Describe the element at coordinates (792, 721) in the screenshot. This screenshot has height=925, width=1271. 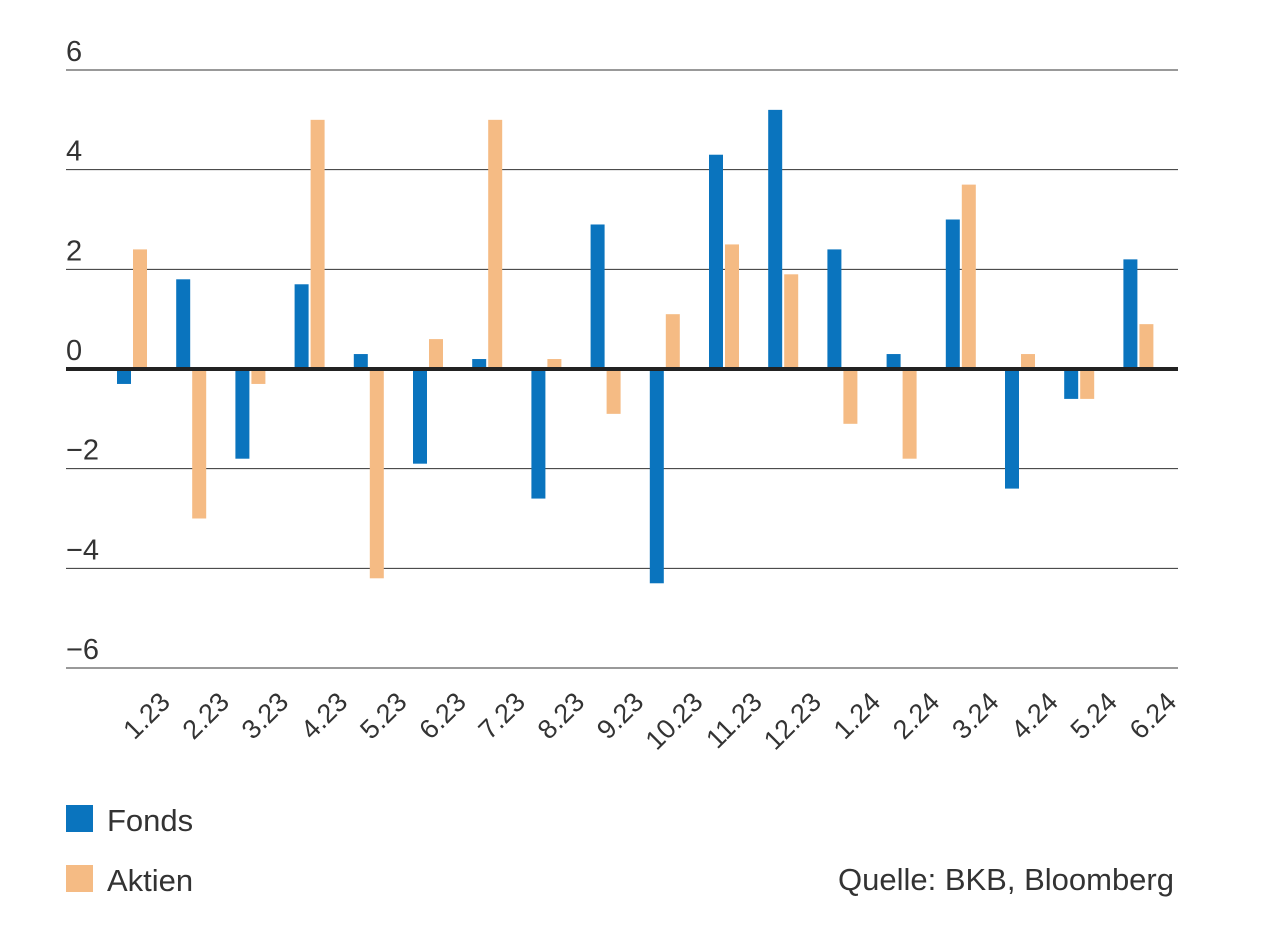
I see `x-tick-label: 12.23` at that location.